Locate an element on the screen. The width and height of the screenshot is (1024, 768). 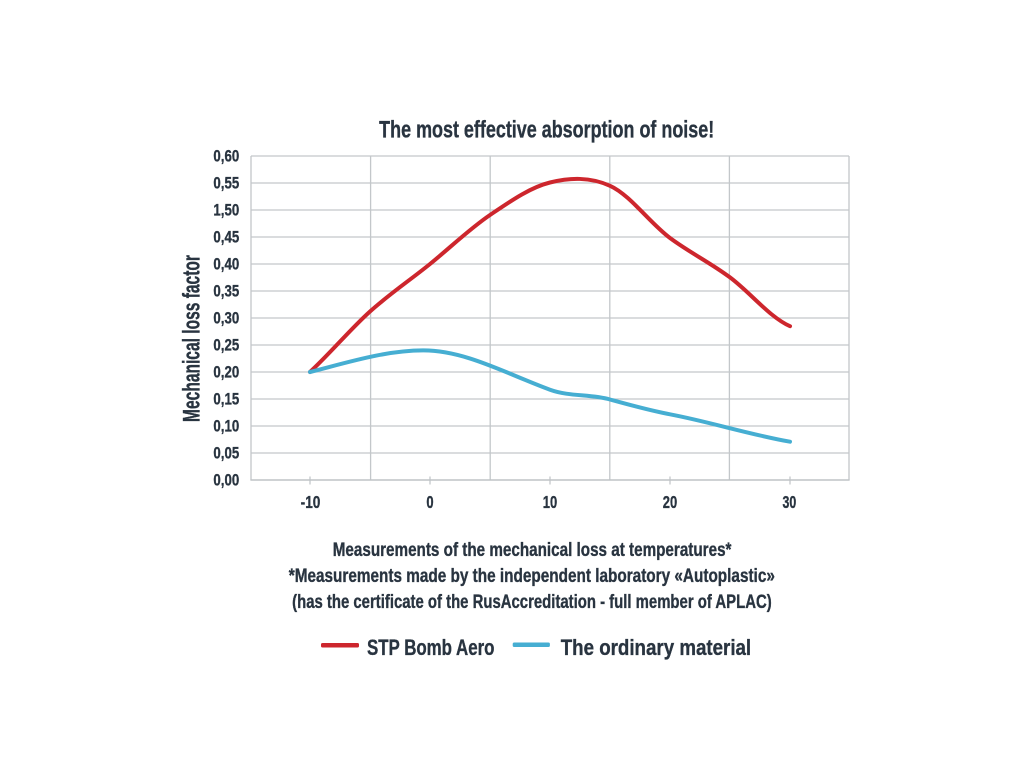
svg-text: 0,30 is located at coordinates (226, 318).